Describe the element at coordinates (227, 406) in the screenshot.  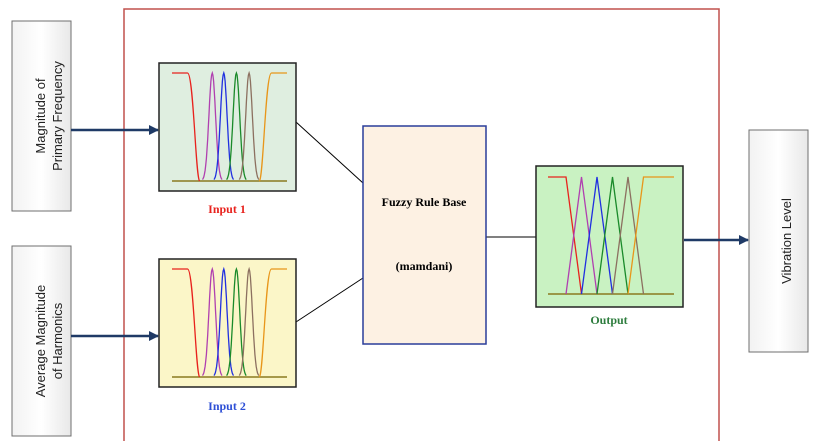
I see `input2-caption: Input 2` at that location.